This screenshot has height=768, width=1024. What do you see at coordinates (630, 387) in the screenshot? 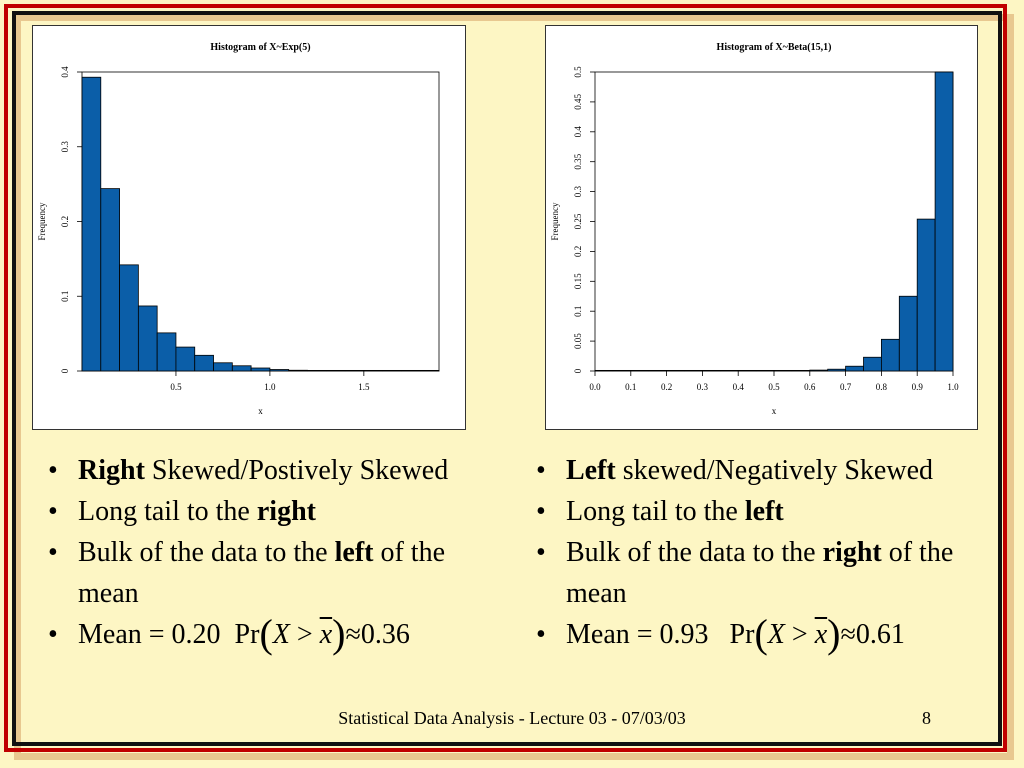
I see `x-tick-label: 0.1` at bounding box center [630, 387].